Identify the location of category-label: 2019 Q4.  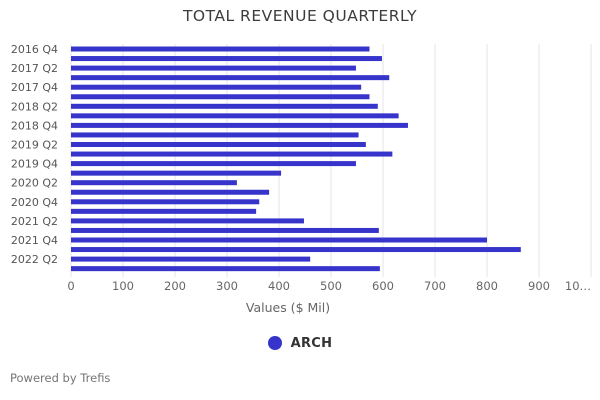
(34, 164).